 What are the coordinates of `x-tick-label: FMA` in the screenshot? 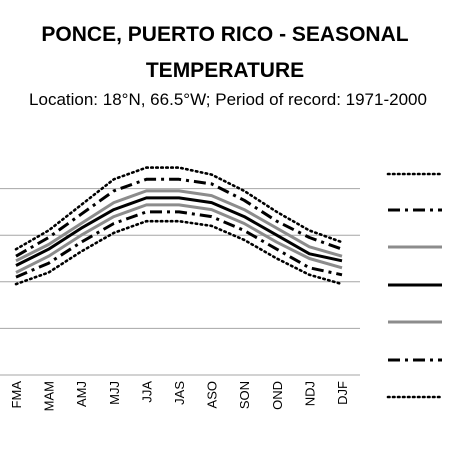 It's located at (16, 395).